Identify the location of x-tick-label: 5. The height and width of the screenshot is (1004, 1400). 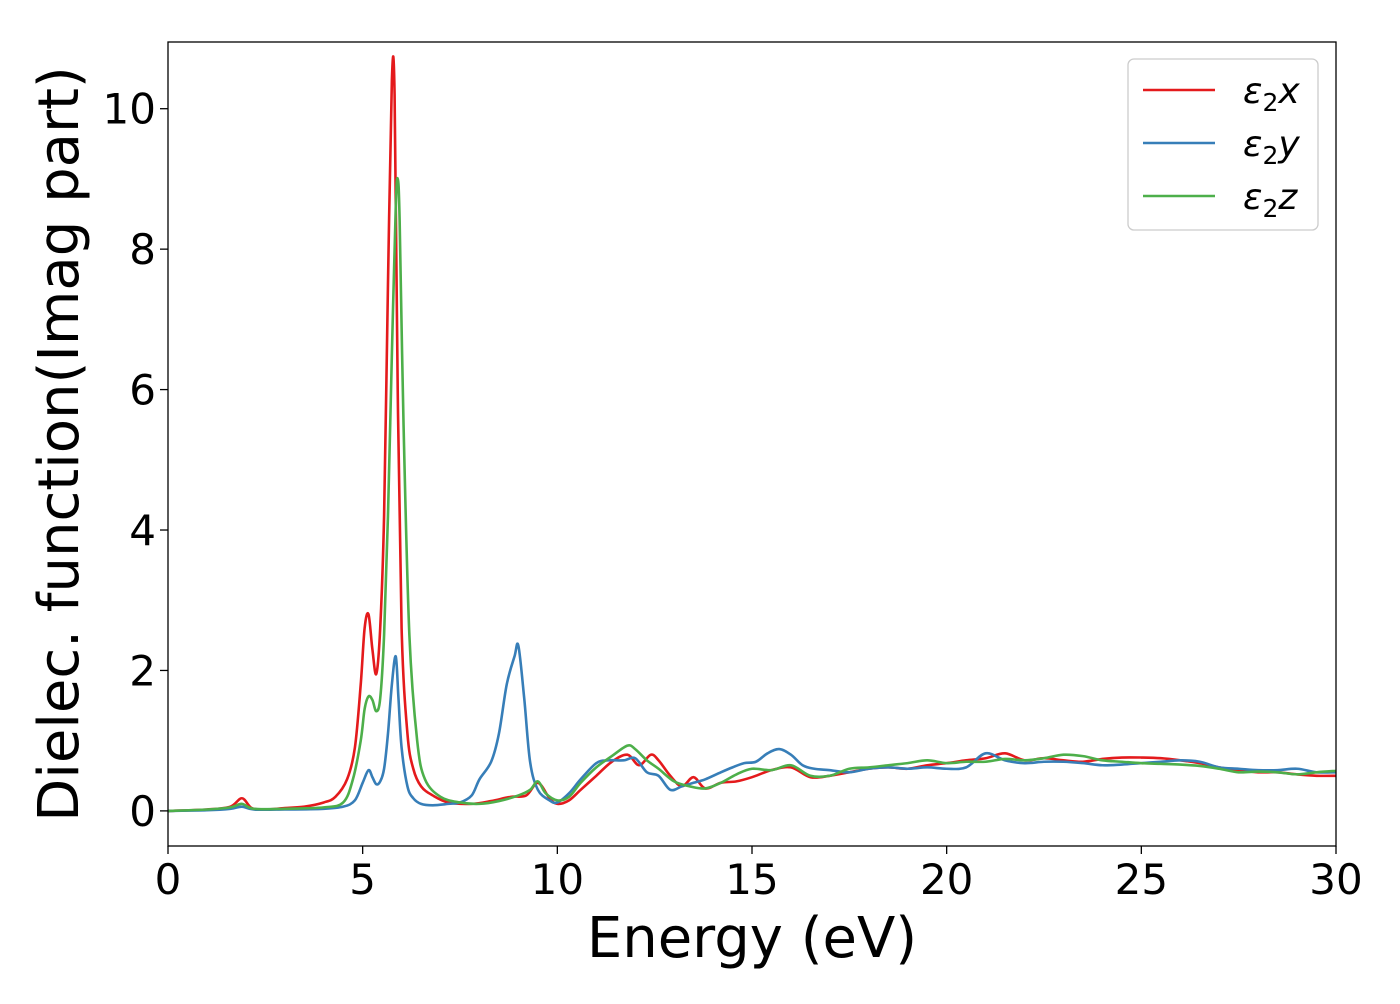
(362, 879).